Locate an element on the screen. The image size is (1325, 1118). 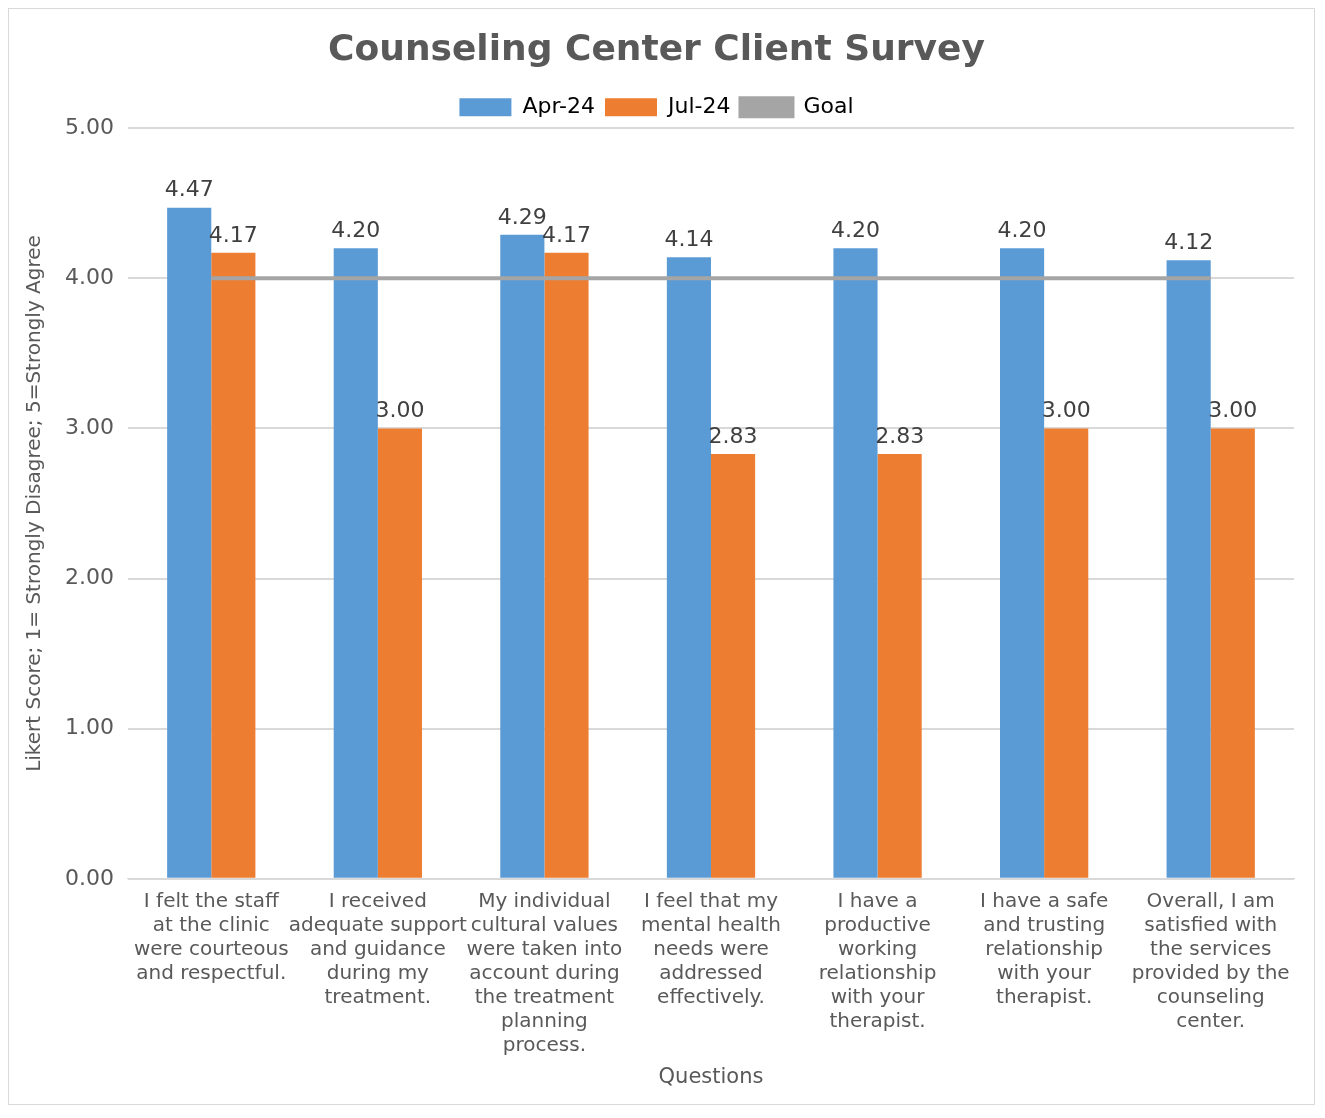
legend-label: Jul-24 is located at coordinates (698, 105).